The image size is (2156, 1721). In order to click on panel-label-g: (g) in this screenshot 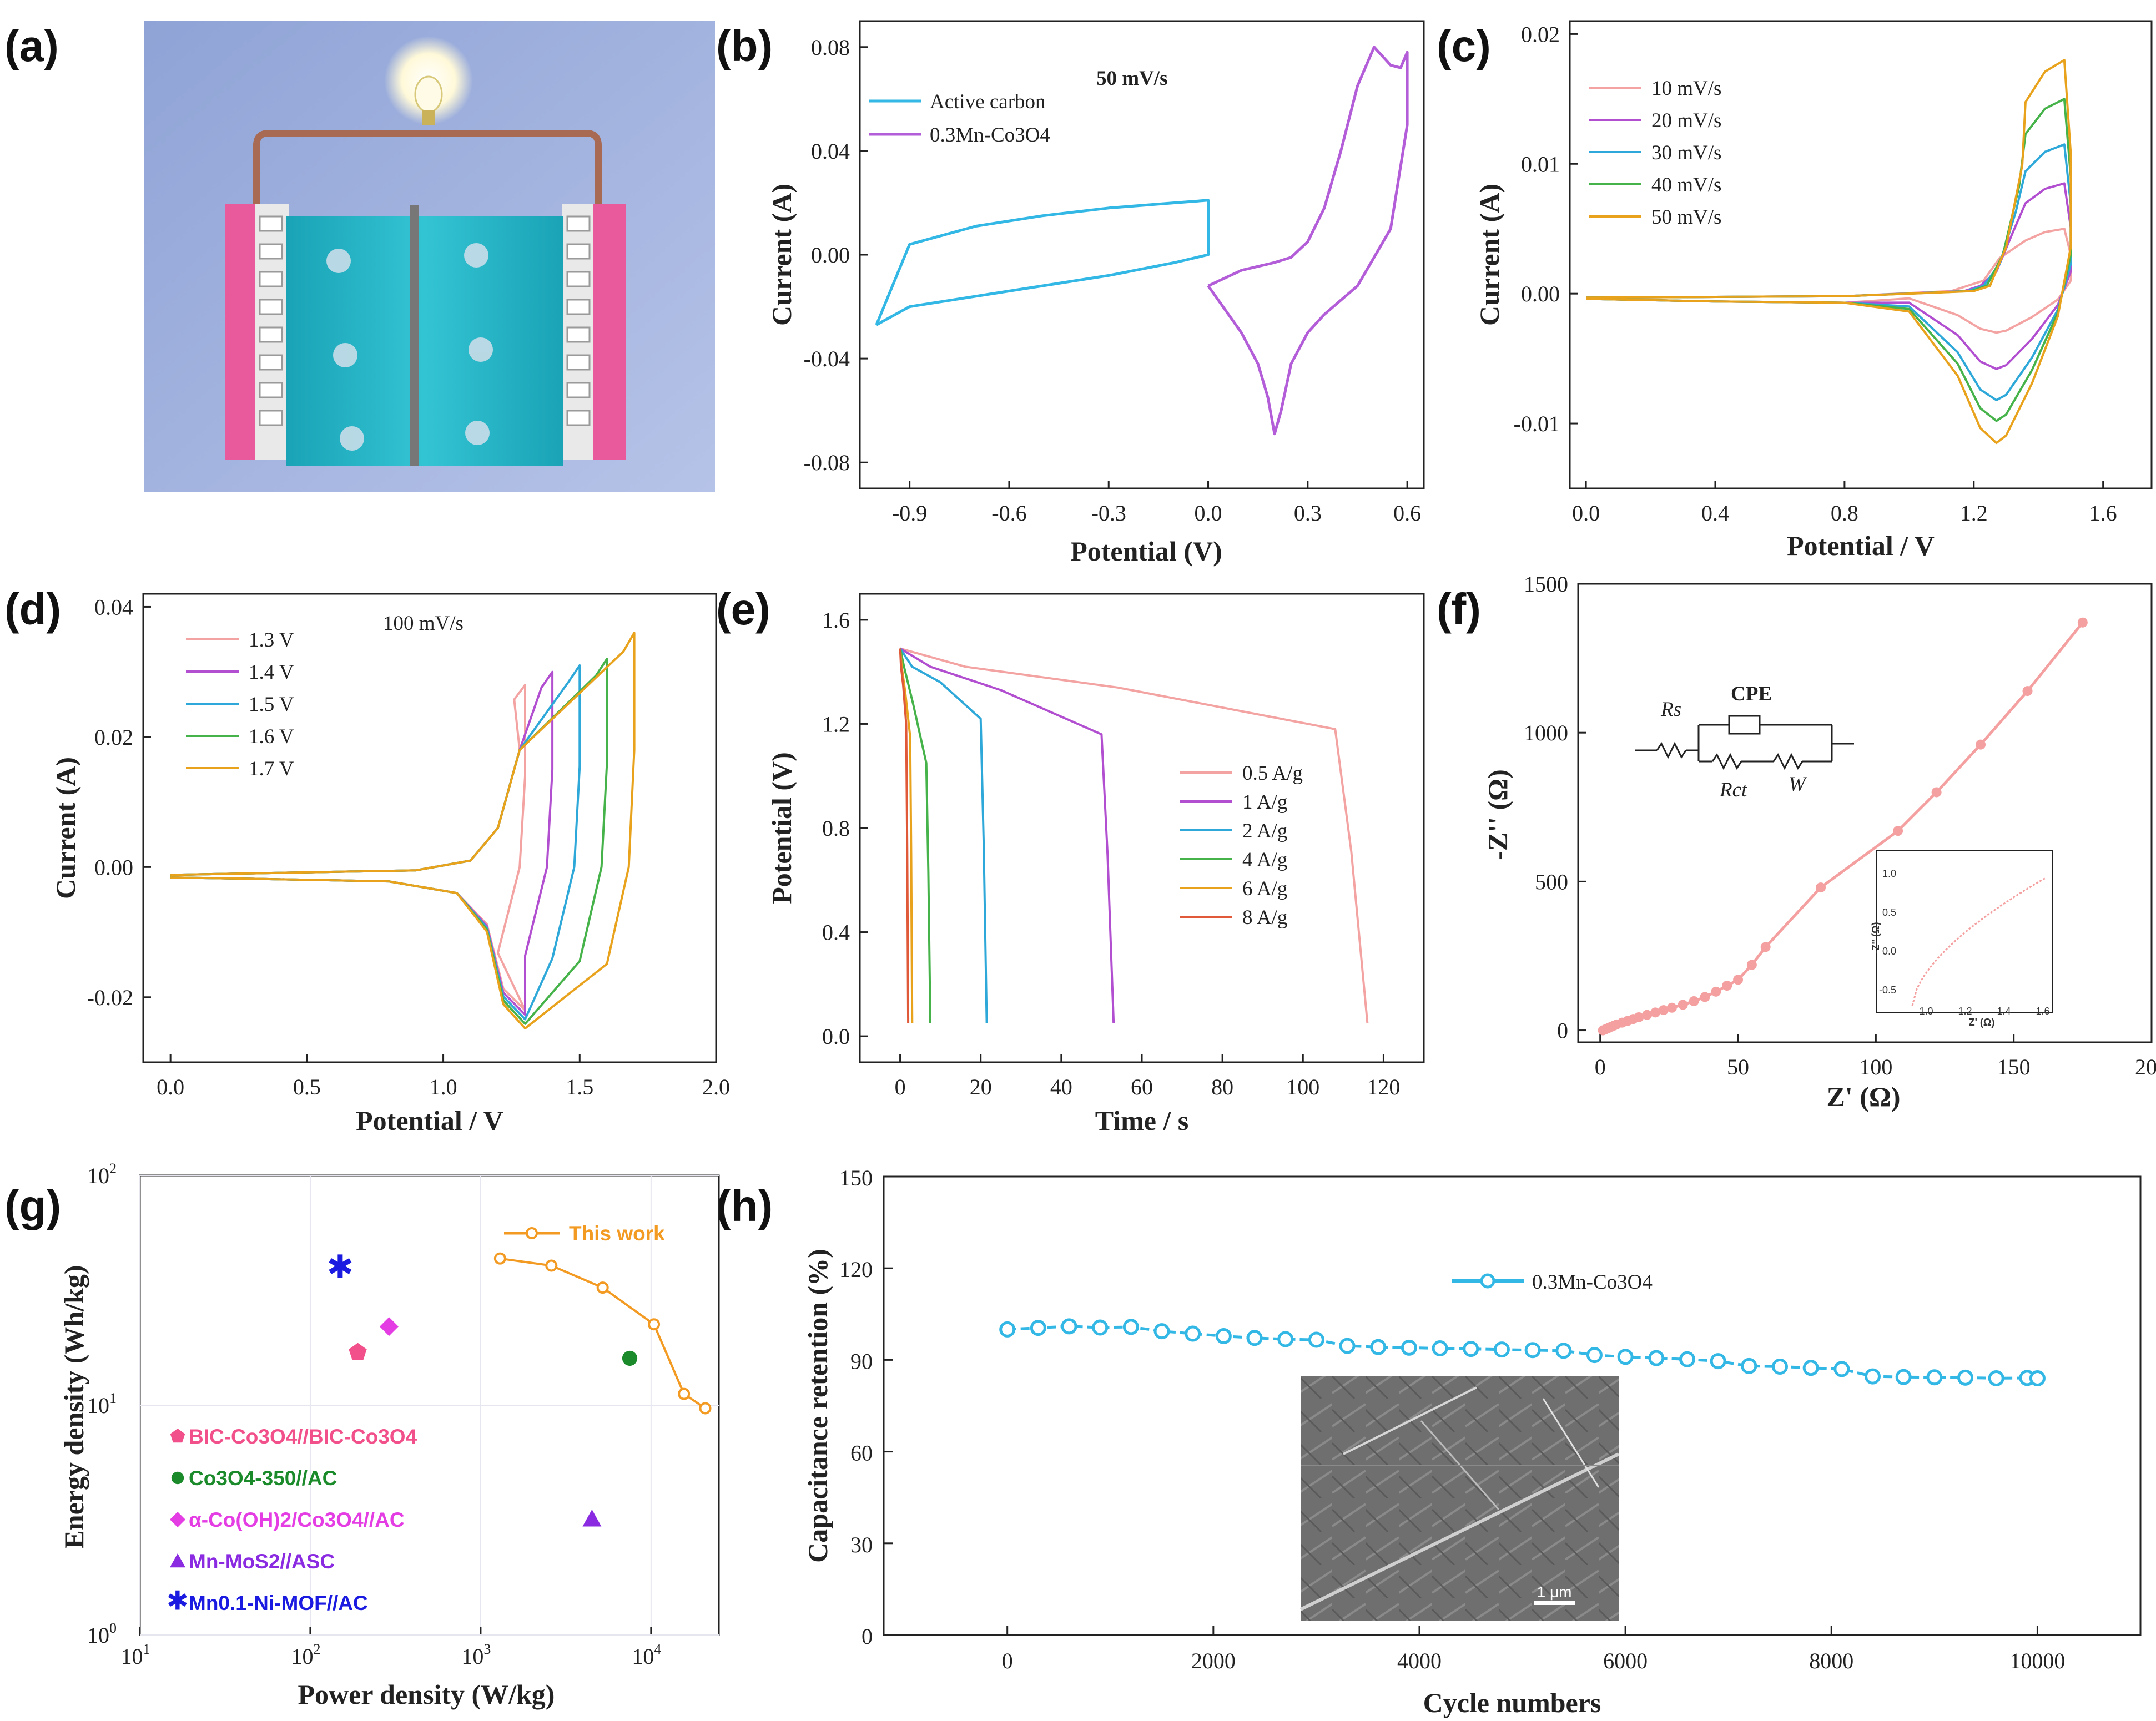, I will do `click(32, 1205)`.